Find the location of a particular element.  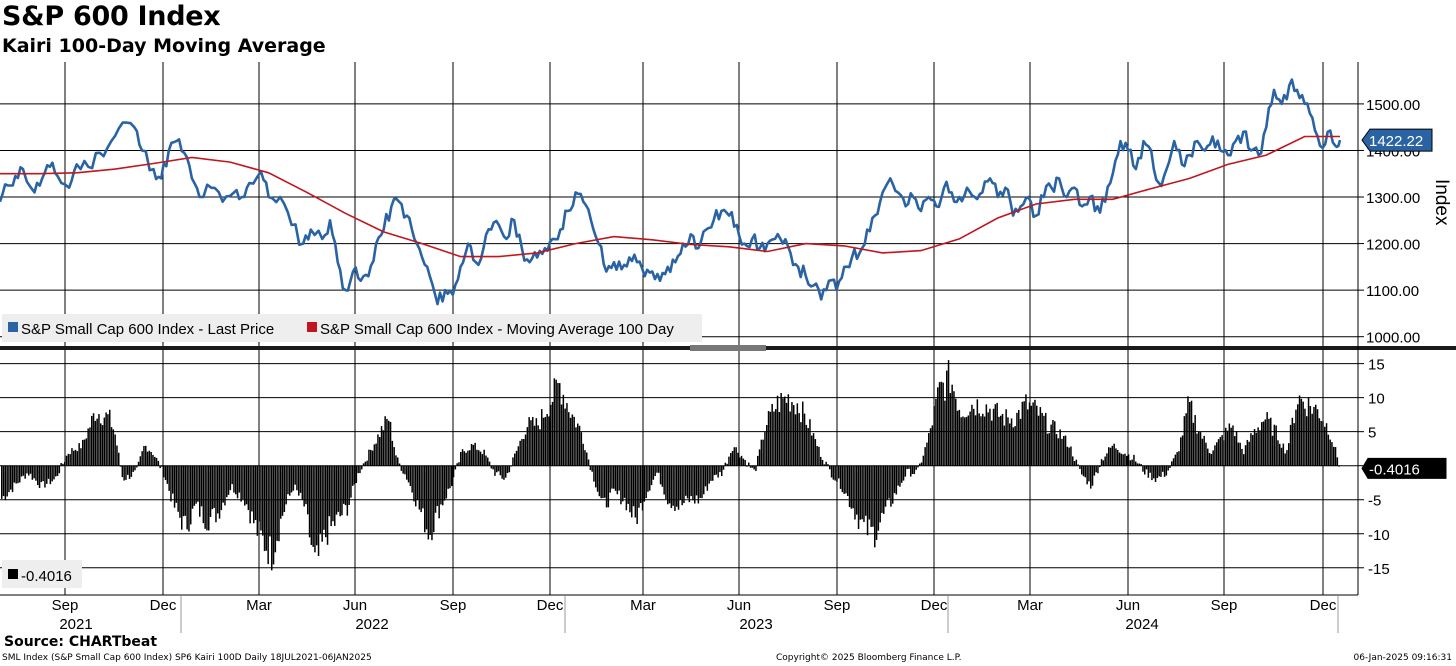

legend-swatch-ma is located at coordinates (312, 327).